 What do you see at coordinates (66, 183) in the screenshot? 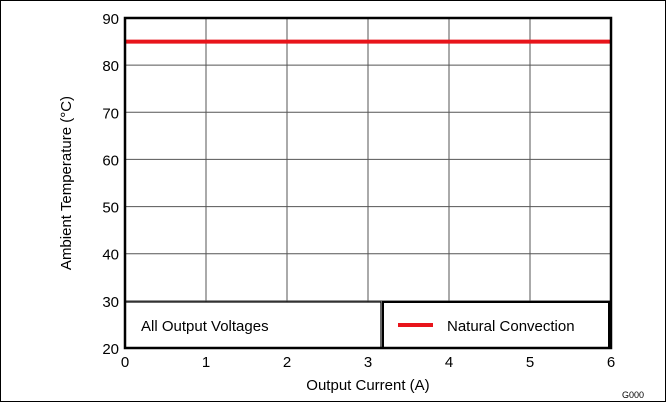
I see `y-axis-label: Ambient Temperature (°C)` at bounding box center [66, 183].